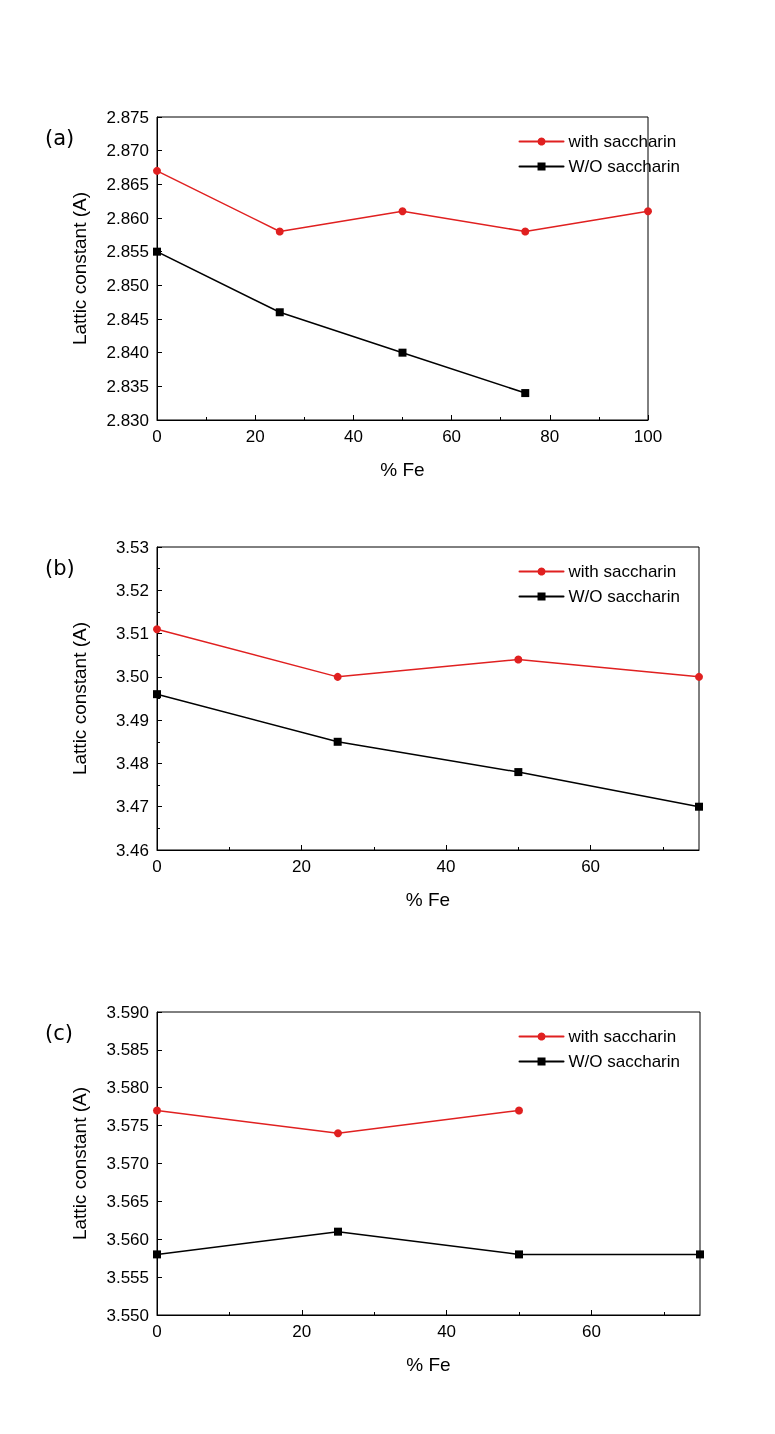 Image resolution: width=775 pixels, height=1434 pixels. Describe the element at coordinates (127, 386) in the screenshot. I see `y-tick-label: 2.835` at that location.